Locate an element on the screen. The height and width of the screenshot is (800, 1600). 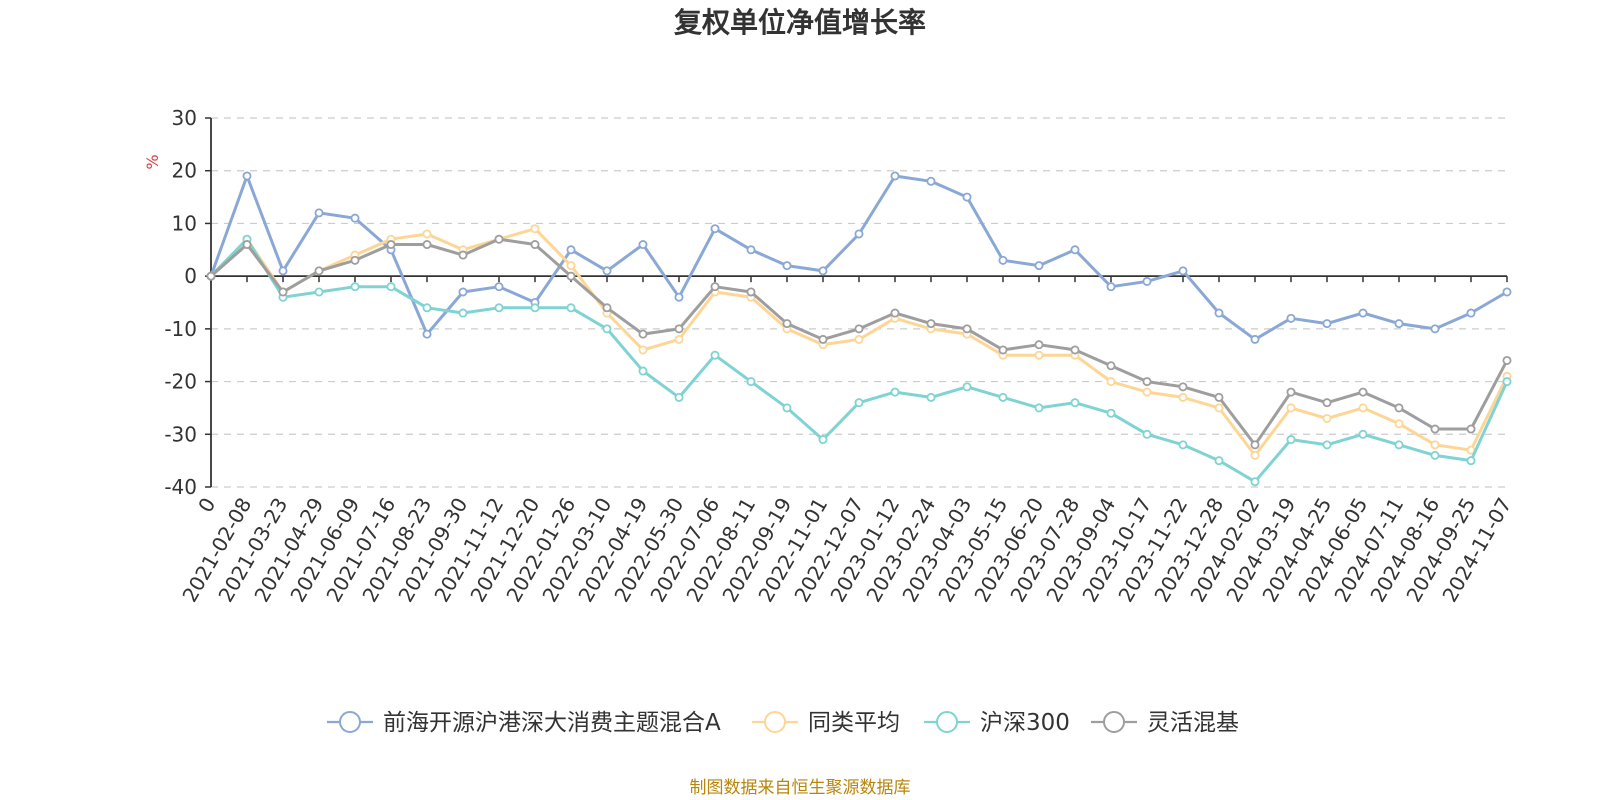
chart-title: 复权单位净值增长率 is located at coordinates (800, 22).